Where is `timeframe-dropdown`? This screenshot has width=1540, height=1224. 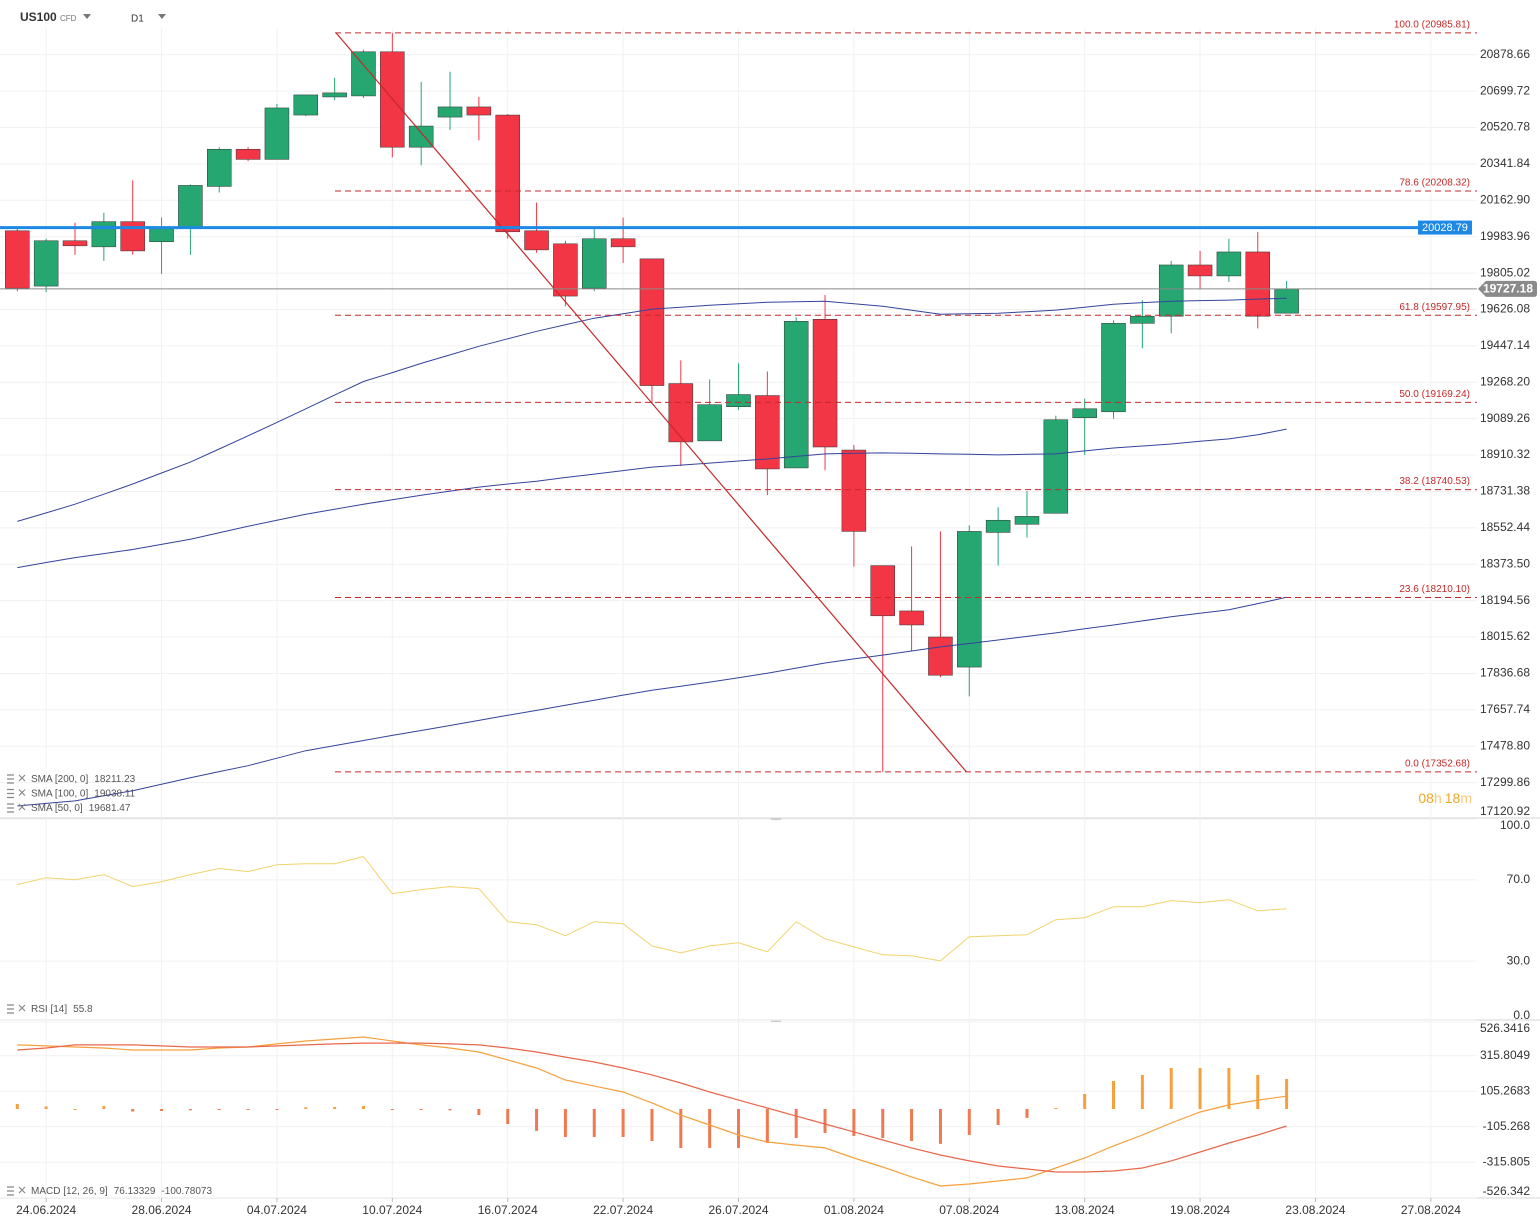
timeframe-dropdown is located at coordinates (162, 16).